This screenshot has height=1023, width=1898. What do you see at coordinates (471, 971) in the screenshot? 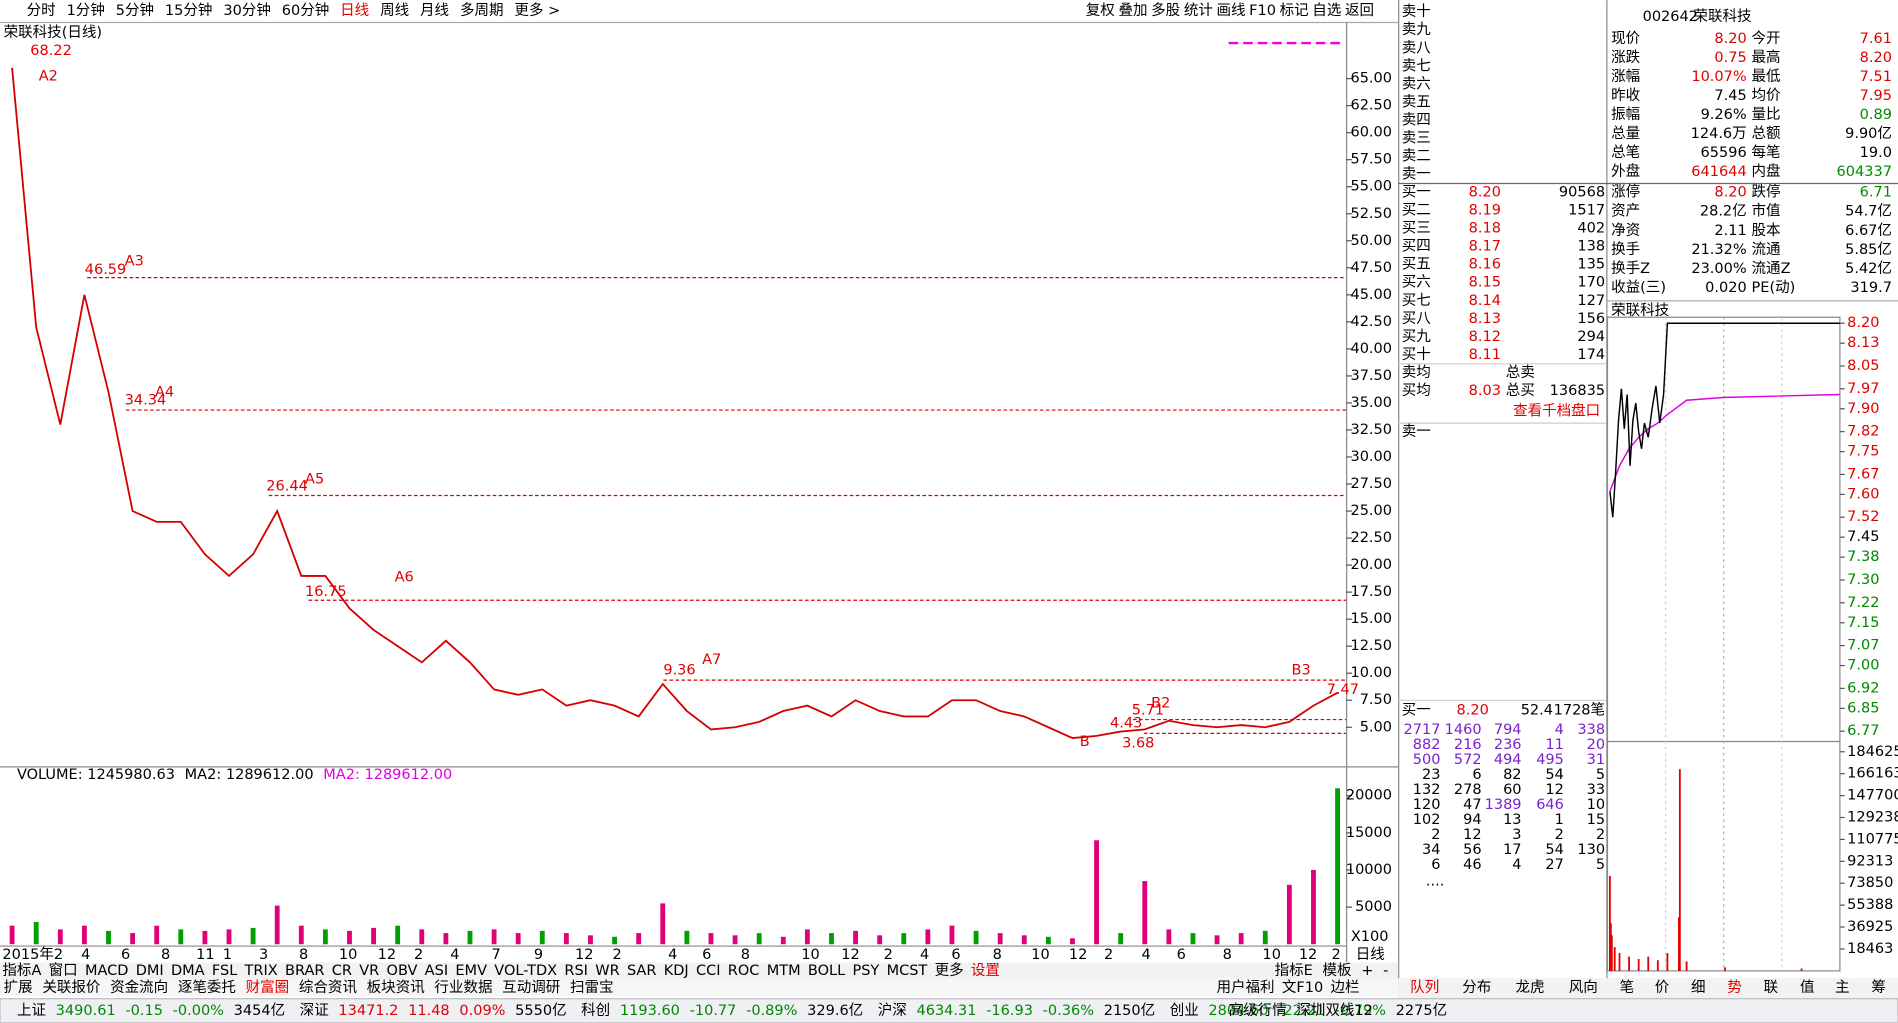
I see `indicator-tab: EMV` at bounding box center [471, 971].